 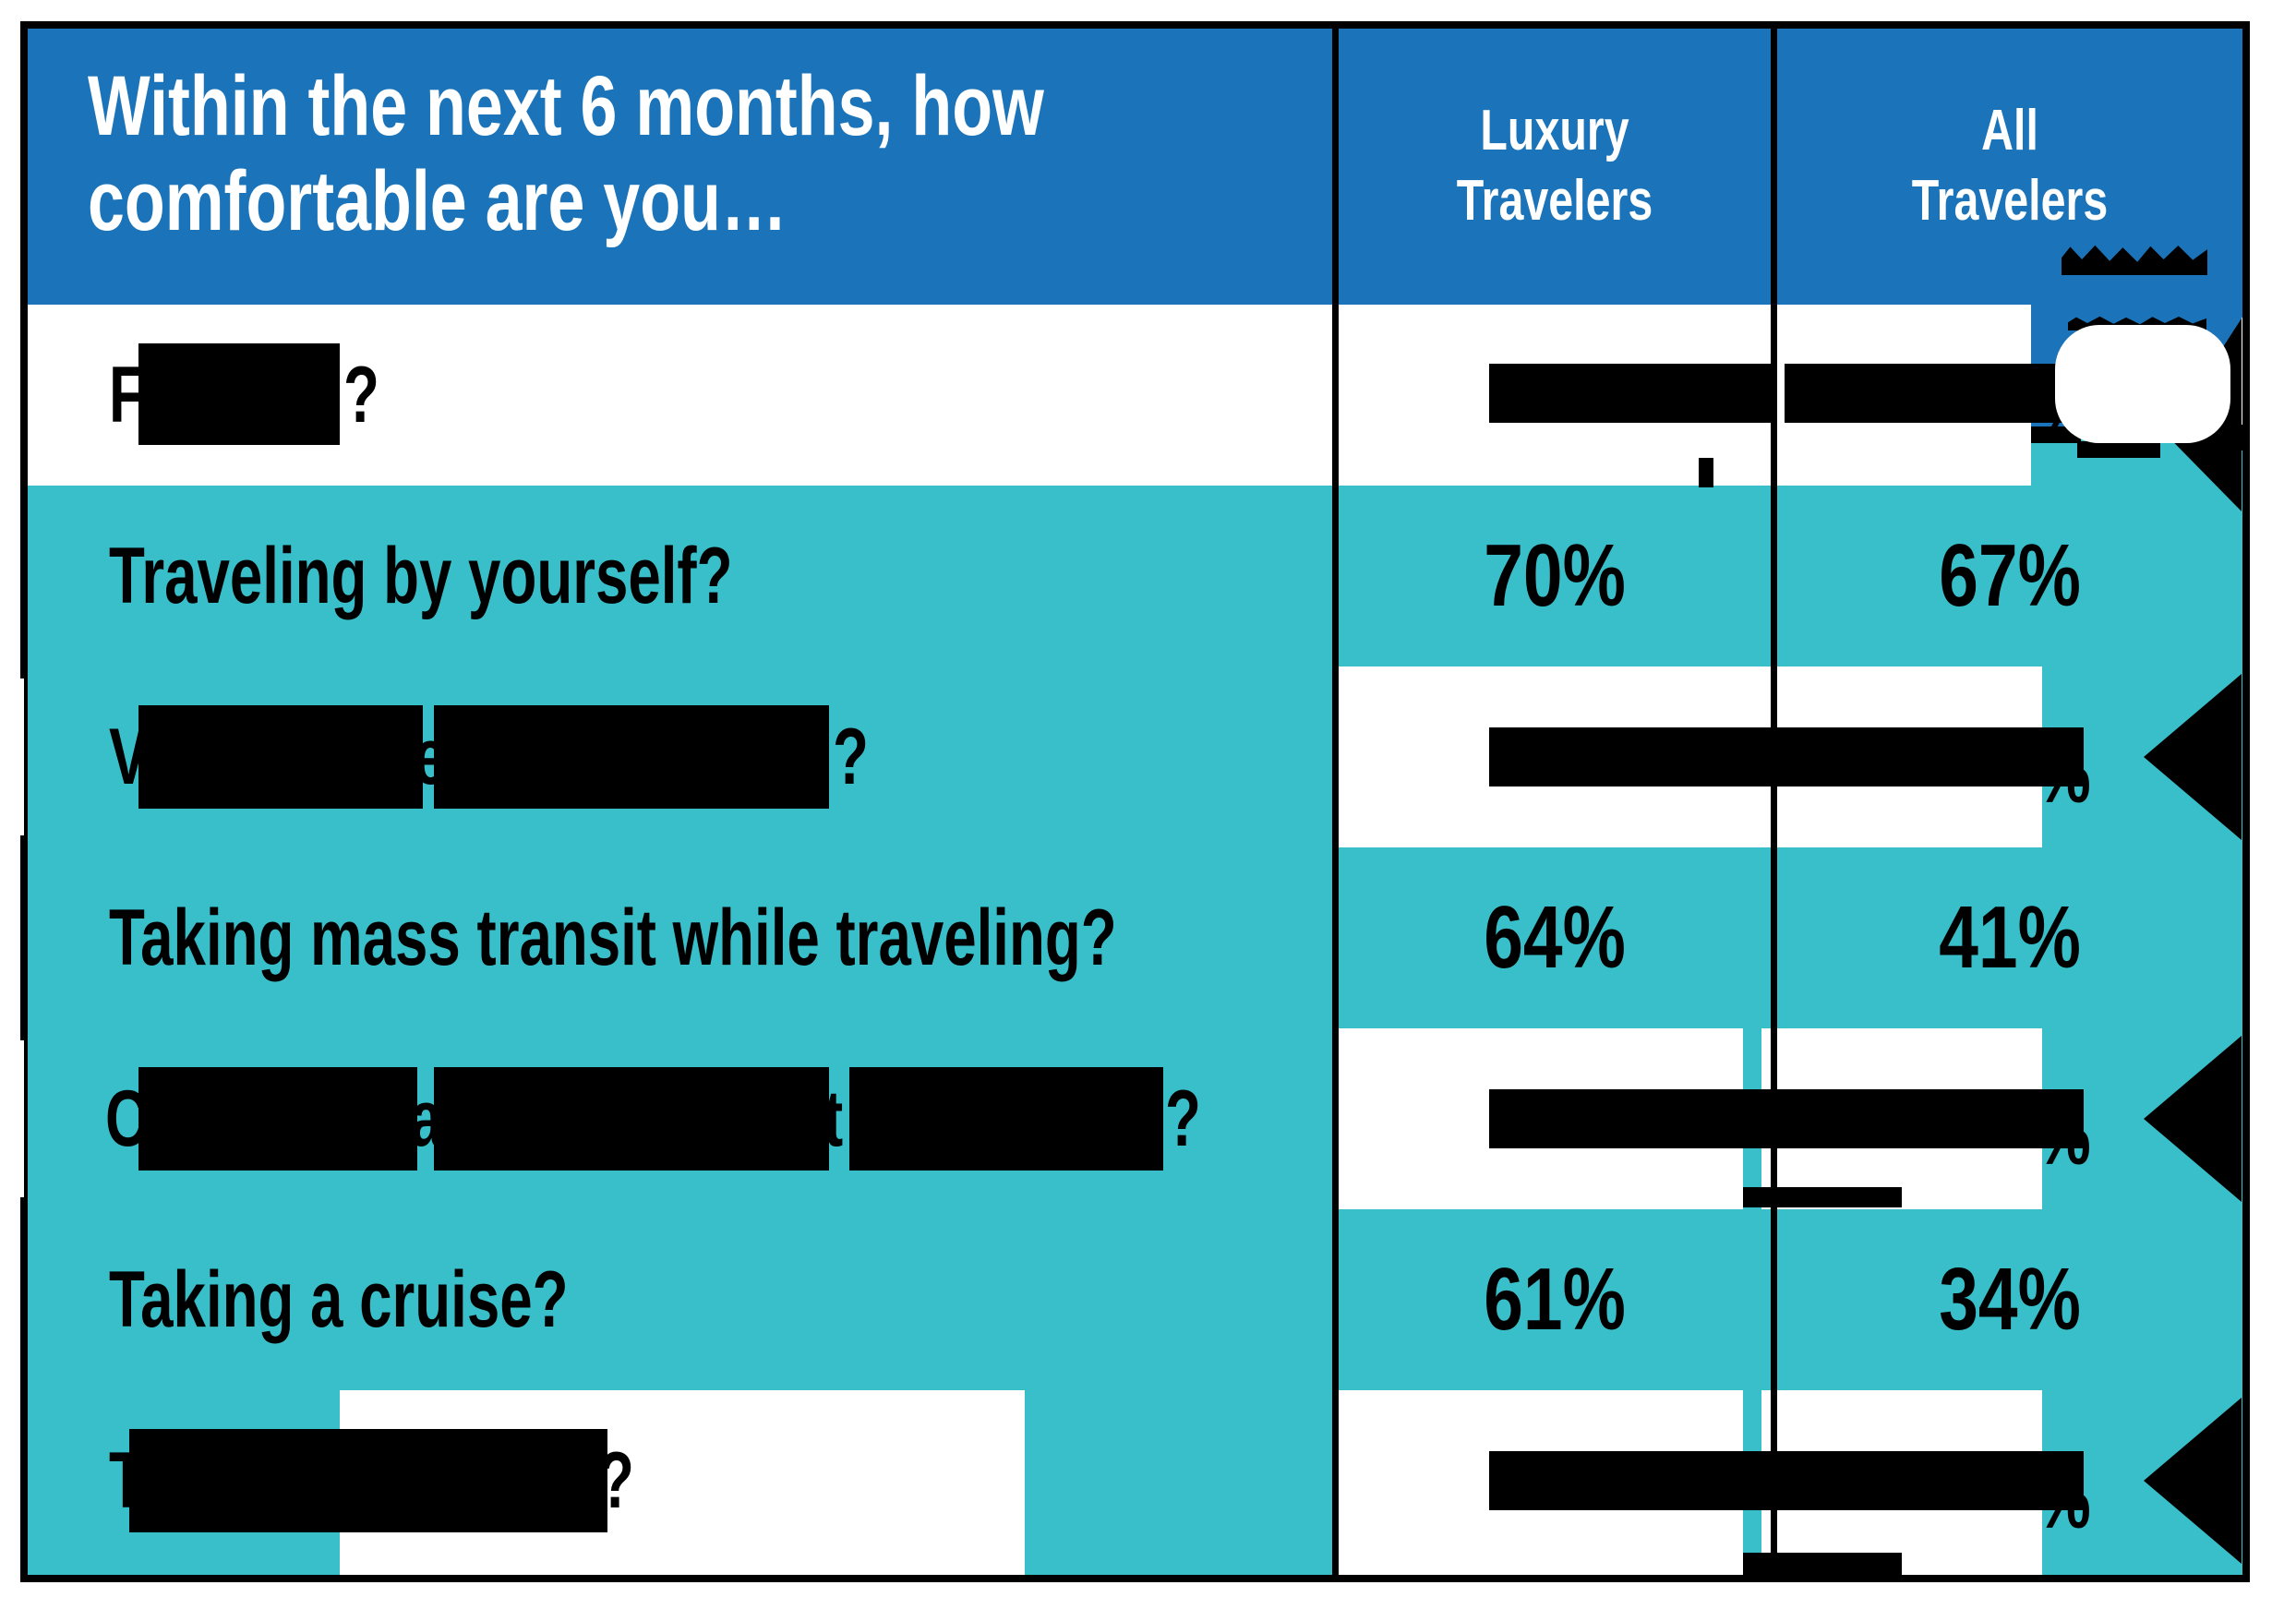 I want to click on column-header-luxury: Luxury Travelers, so click(x=1555, y=167).